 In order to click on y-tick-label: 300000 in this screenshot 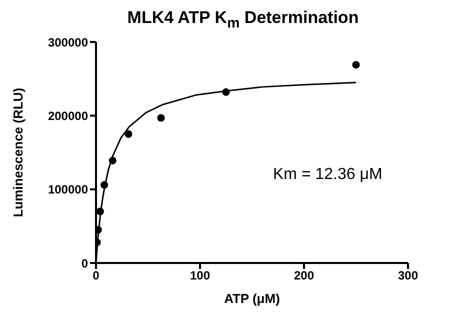, I will do `click(68, 42)`.